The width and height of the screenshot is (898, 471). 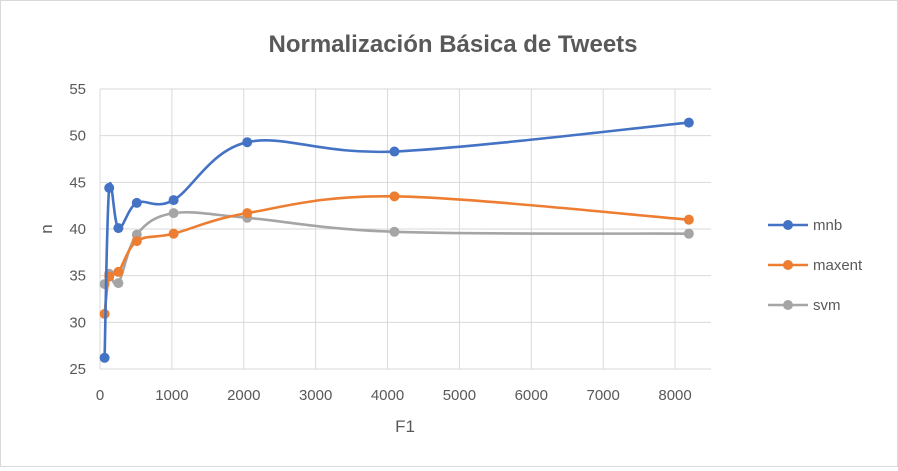 I want to click on x-tick-label: 6000, so click(x=531, y=395).